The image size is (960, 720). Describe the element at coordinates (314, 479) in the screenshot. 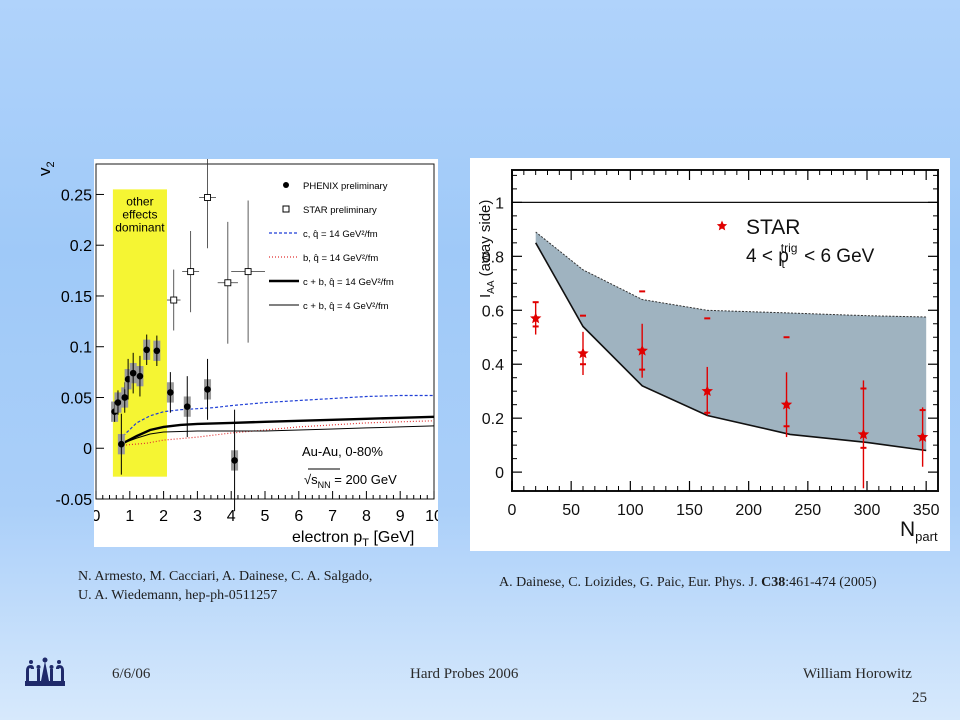

I see `energy-s: s` at that location.